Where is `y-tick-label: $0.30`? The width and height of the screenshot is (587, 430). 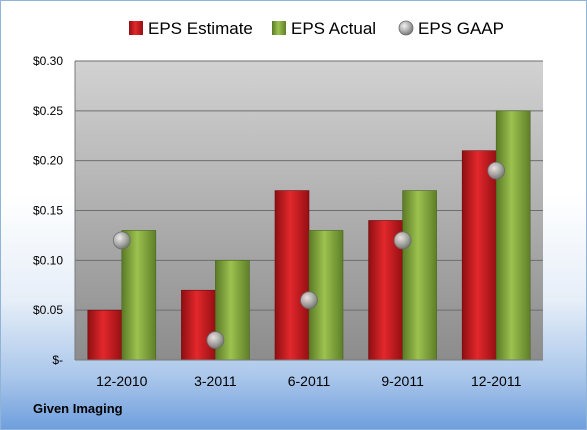 y-tick-label: $0.30 is located at coordinates (48, 61).